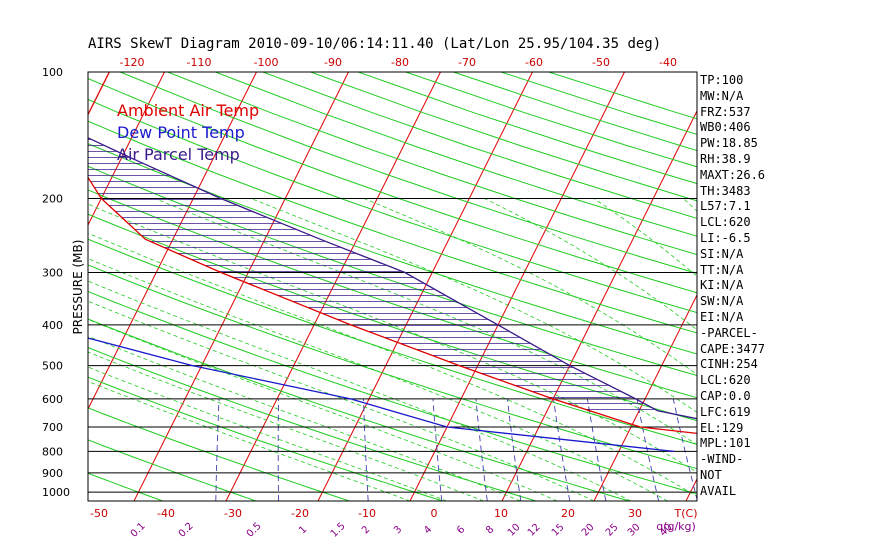  I want to click on mixing-ratio-tick-label: 30, so click(634, 530).